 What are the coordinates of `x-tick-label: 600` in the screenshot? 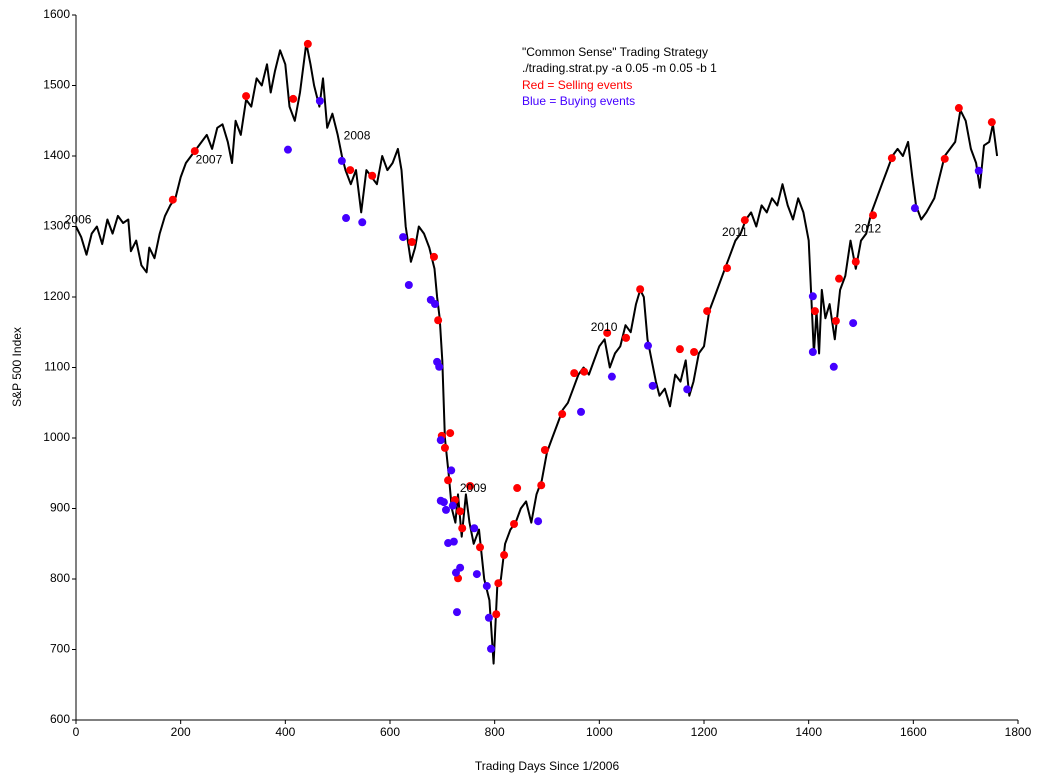 It's located at (390, 732).